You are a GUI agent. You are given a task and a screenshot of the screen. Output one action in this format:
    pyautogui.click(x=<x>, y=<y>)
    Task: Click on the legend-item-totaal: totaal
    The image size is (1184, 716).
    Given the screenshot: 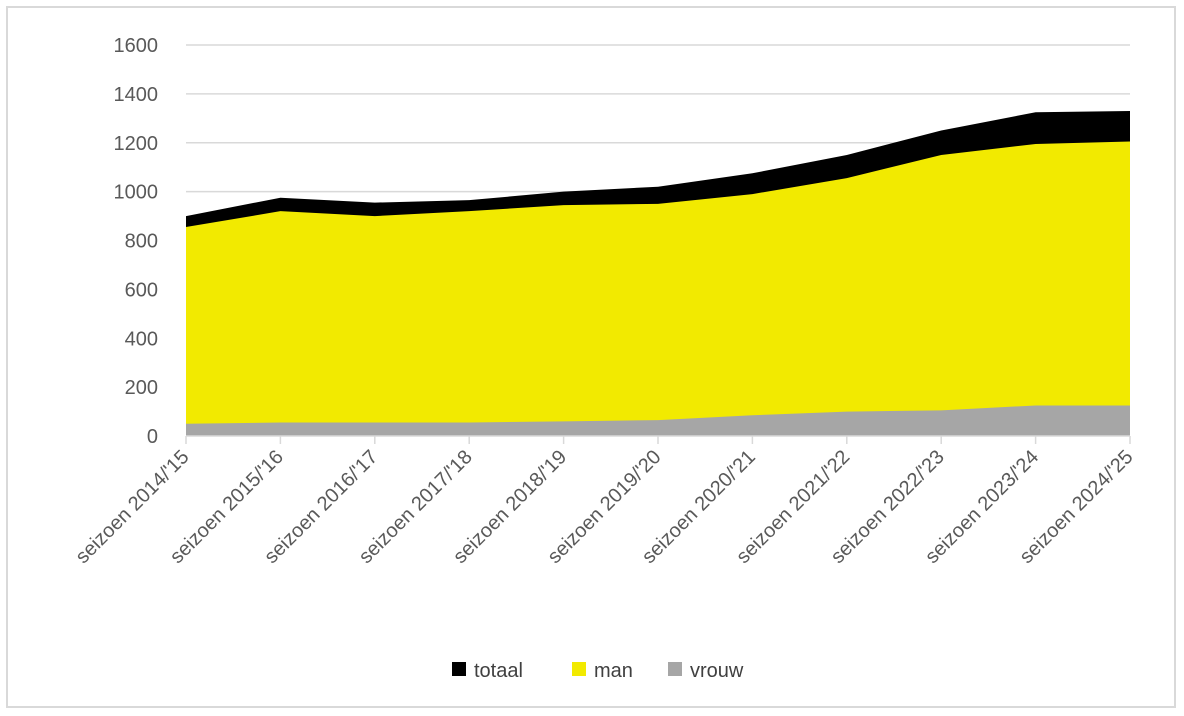 What is the action you would take?
    pyautogui.click(x=487, y=671)
    